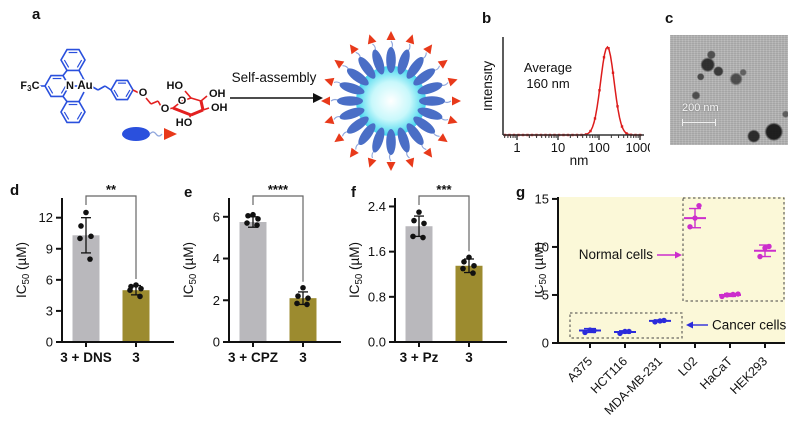 The height and width of the screenshot is (428, 800). I want to click on svg-text: nm, so click(579, 160).